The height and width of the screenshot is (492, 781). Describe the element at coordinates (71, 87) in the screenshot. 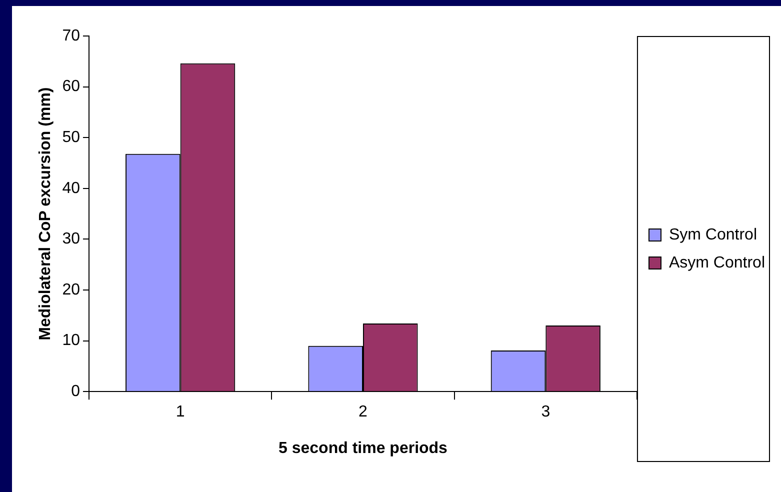

I see `y-tick-label: 60` at that location.